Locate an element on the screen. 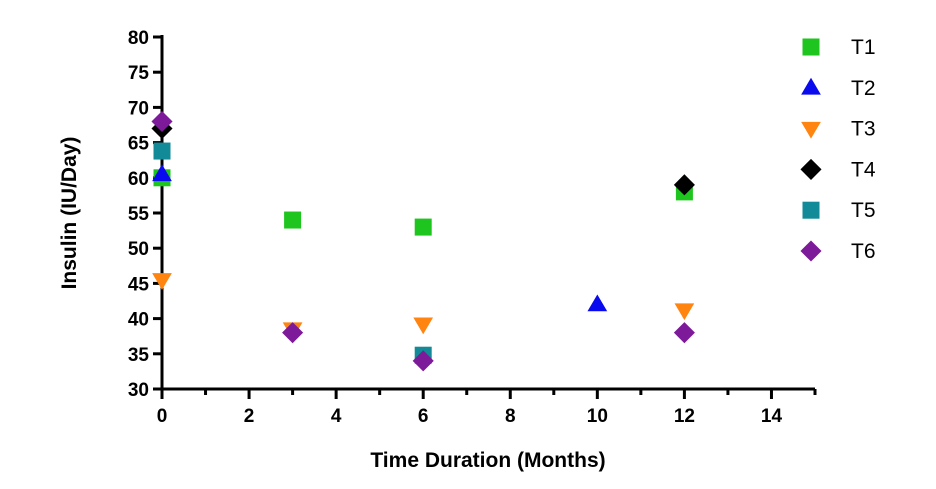 This screenshot has height=489, width=936. legend-marker-t3 is located at coordinates (811, 130).